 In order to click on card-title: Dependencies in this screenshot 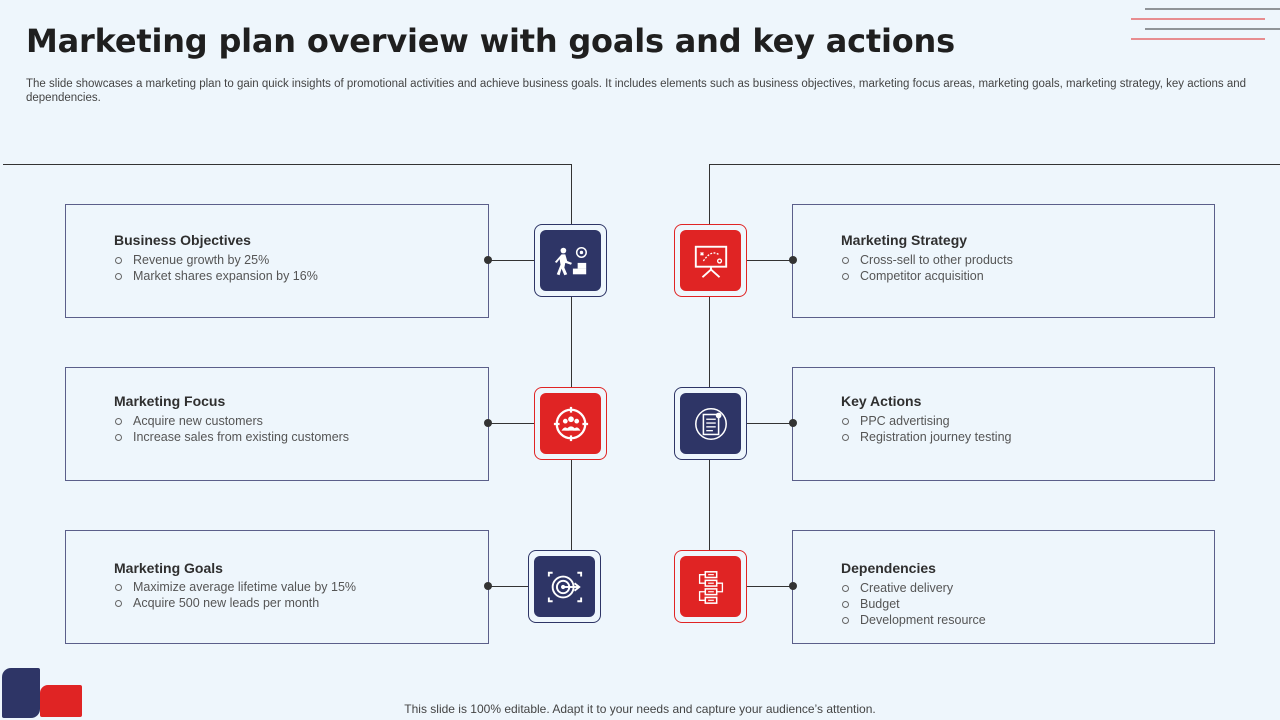, I will do `click(888, 568)`.